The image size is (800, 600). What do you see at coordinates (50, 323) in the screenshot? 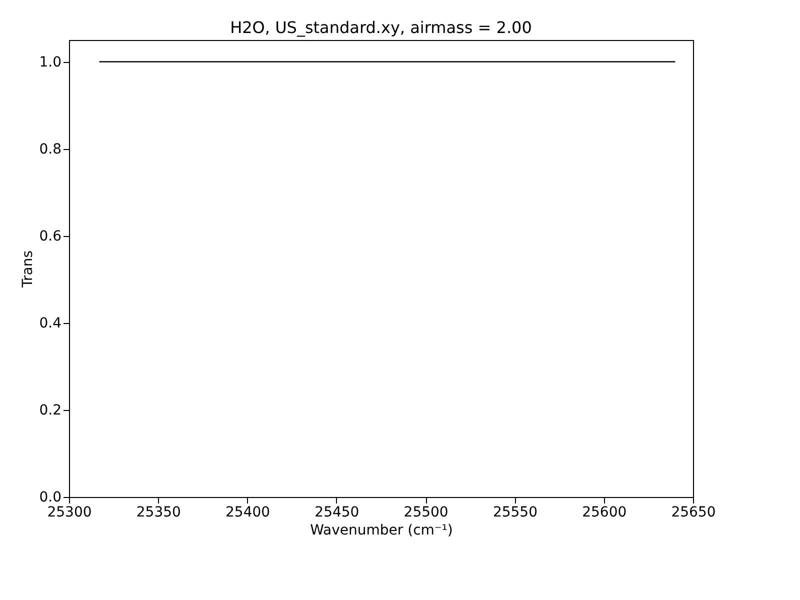
I see `y-tick-label: 0.4` at bounding box center [50, 323].